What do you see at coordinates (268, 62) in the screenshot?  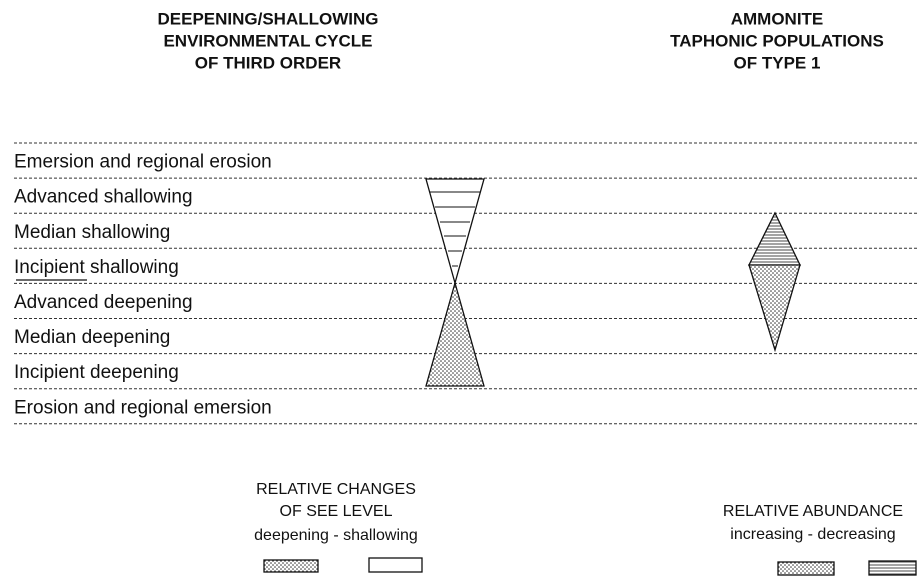 I see `header-line: OF THIRD ORDER` at bounding box center [268, 62].